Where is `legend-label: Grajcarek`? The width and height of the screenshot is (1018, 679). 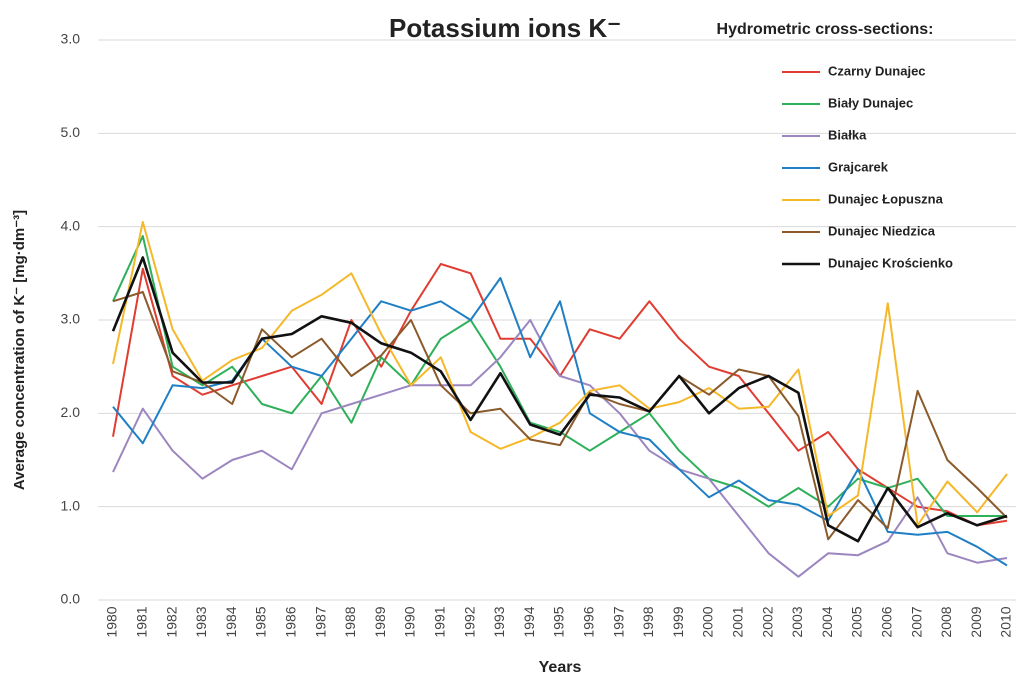 legend-label: Grajcarek is located at coordinates (858, 166).